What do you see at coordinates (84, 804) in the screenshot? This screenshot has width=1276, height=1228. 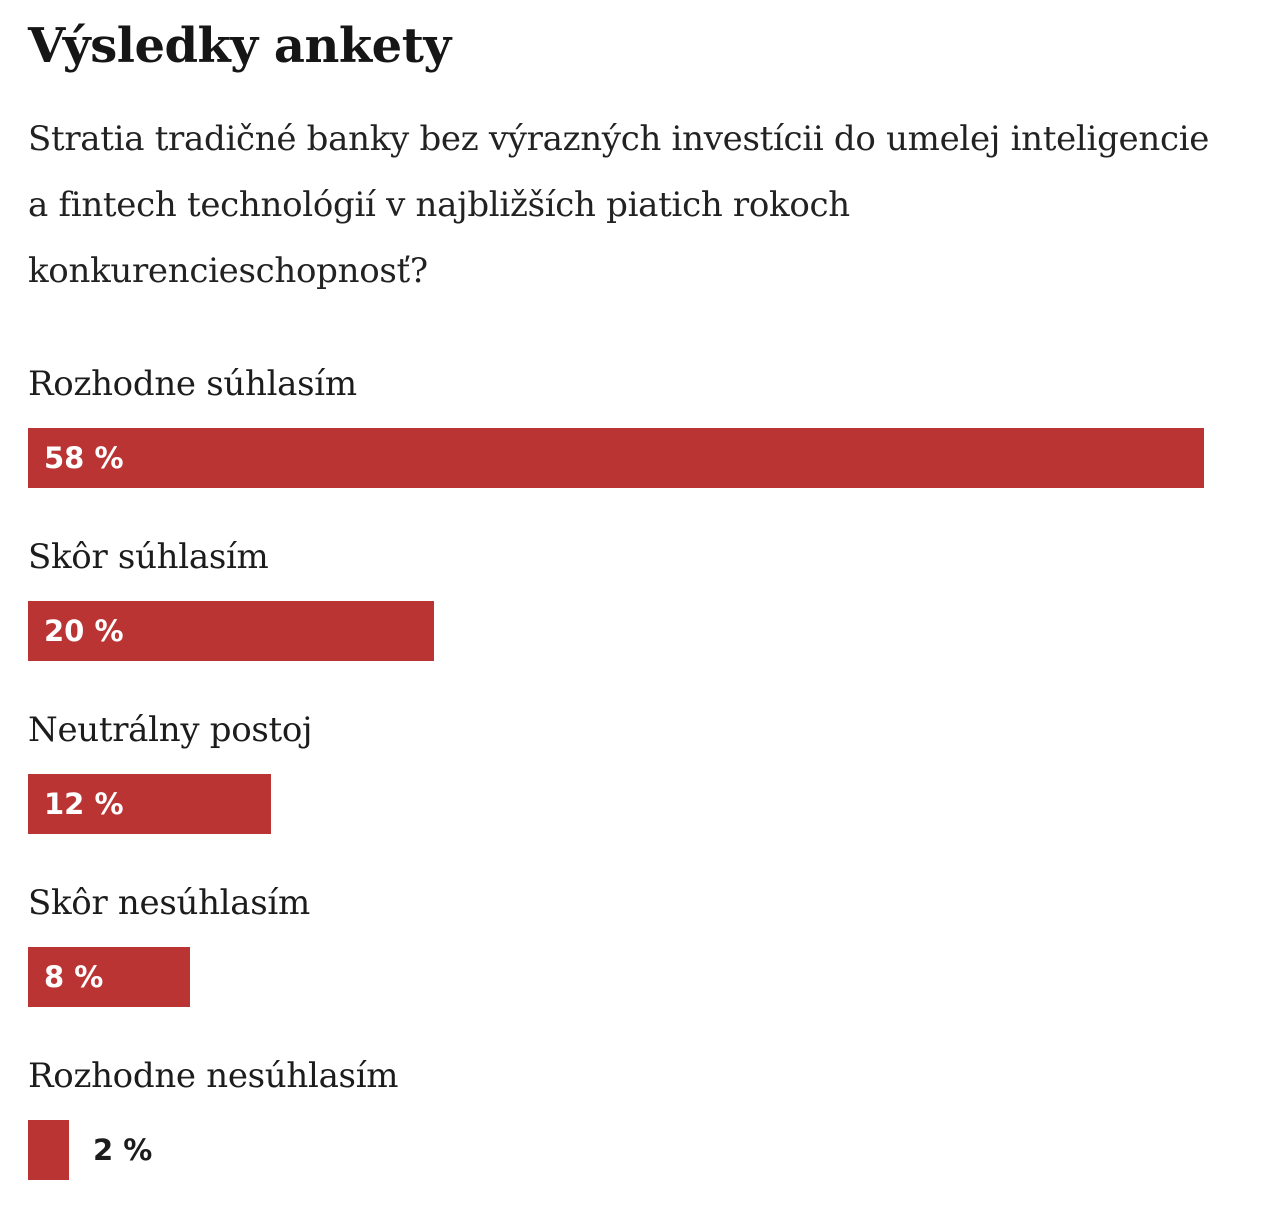 I see `bar-value-label: 12 %` at bounding box center [84, 804].